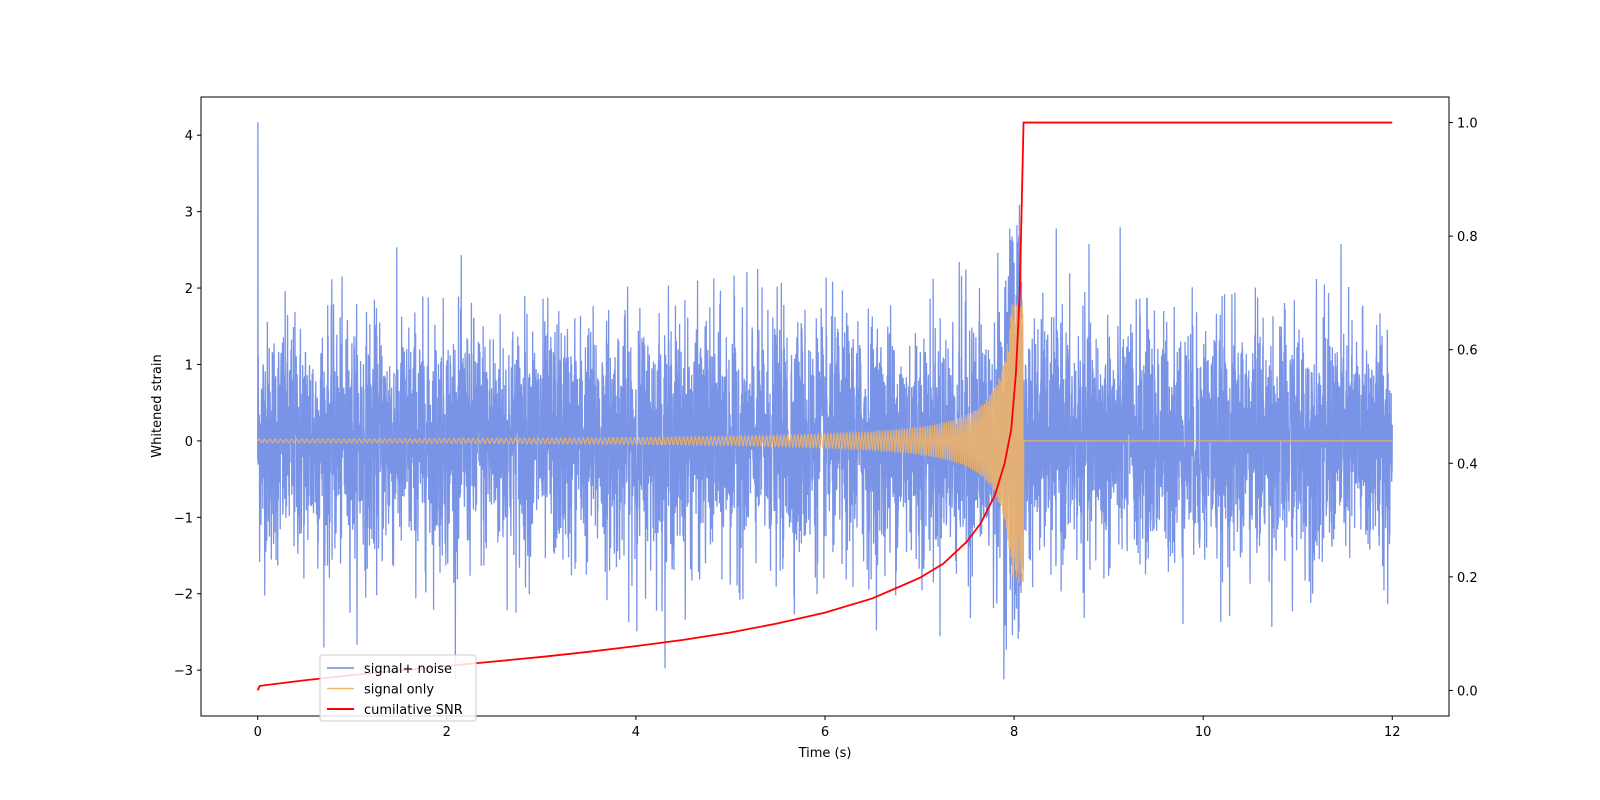  I want to click on legend-label: cumilative SNR, so click(413, 710).